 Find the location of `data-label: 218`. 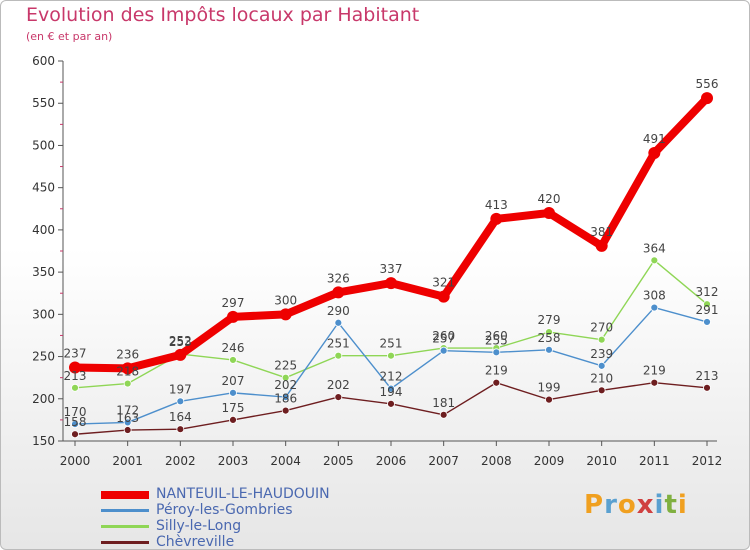

data-label: 218 is located at coordinates (127, 372).